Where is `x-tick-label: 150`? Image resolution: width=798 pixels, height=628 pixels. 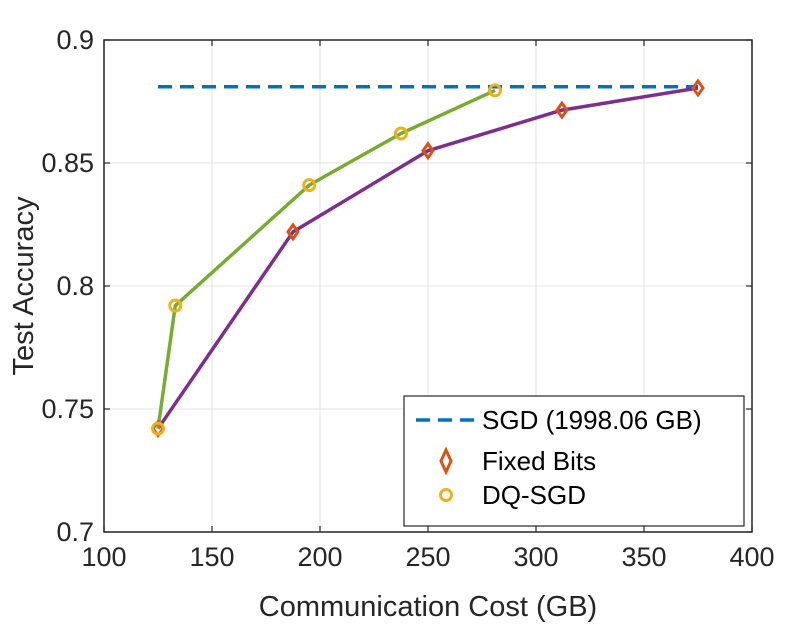 x-tick-label: 150 is located at coordinates (211, 557).